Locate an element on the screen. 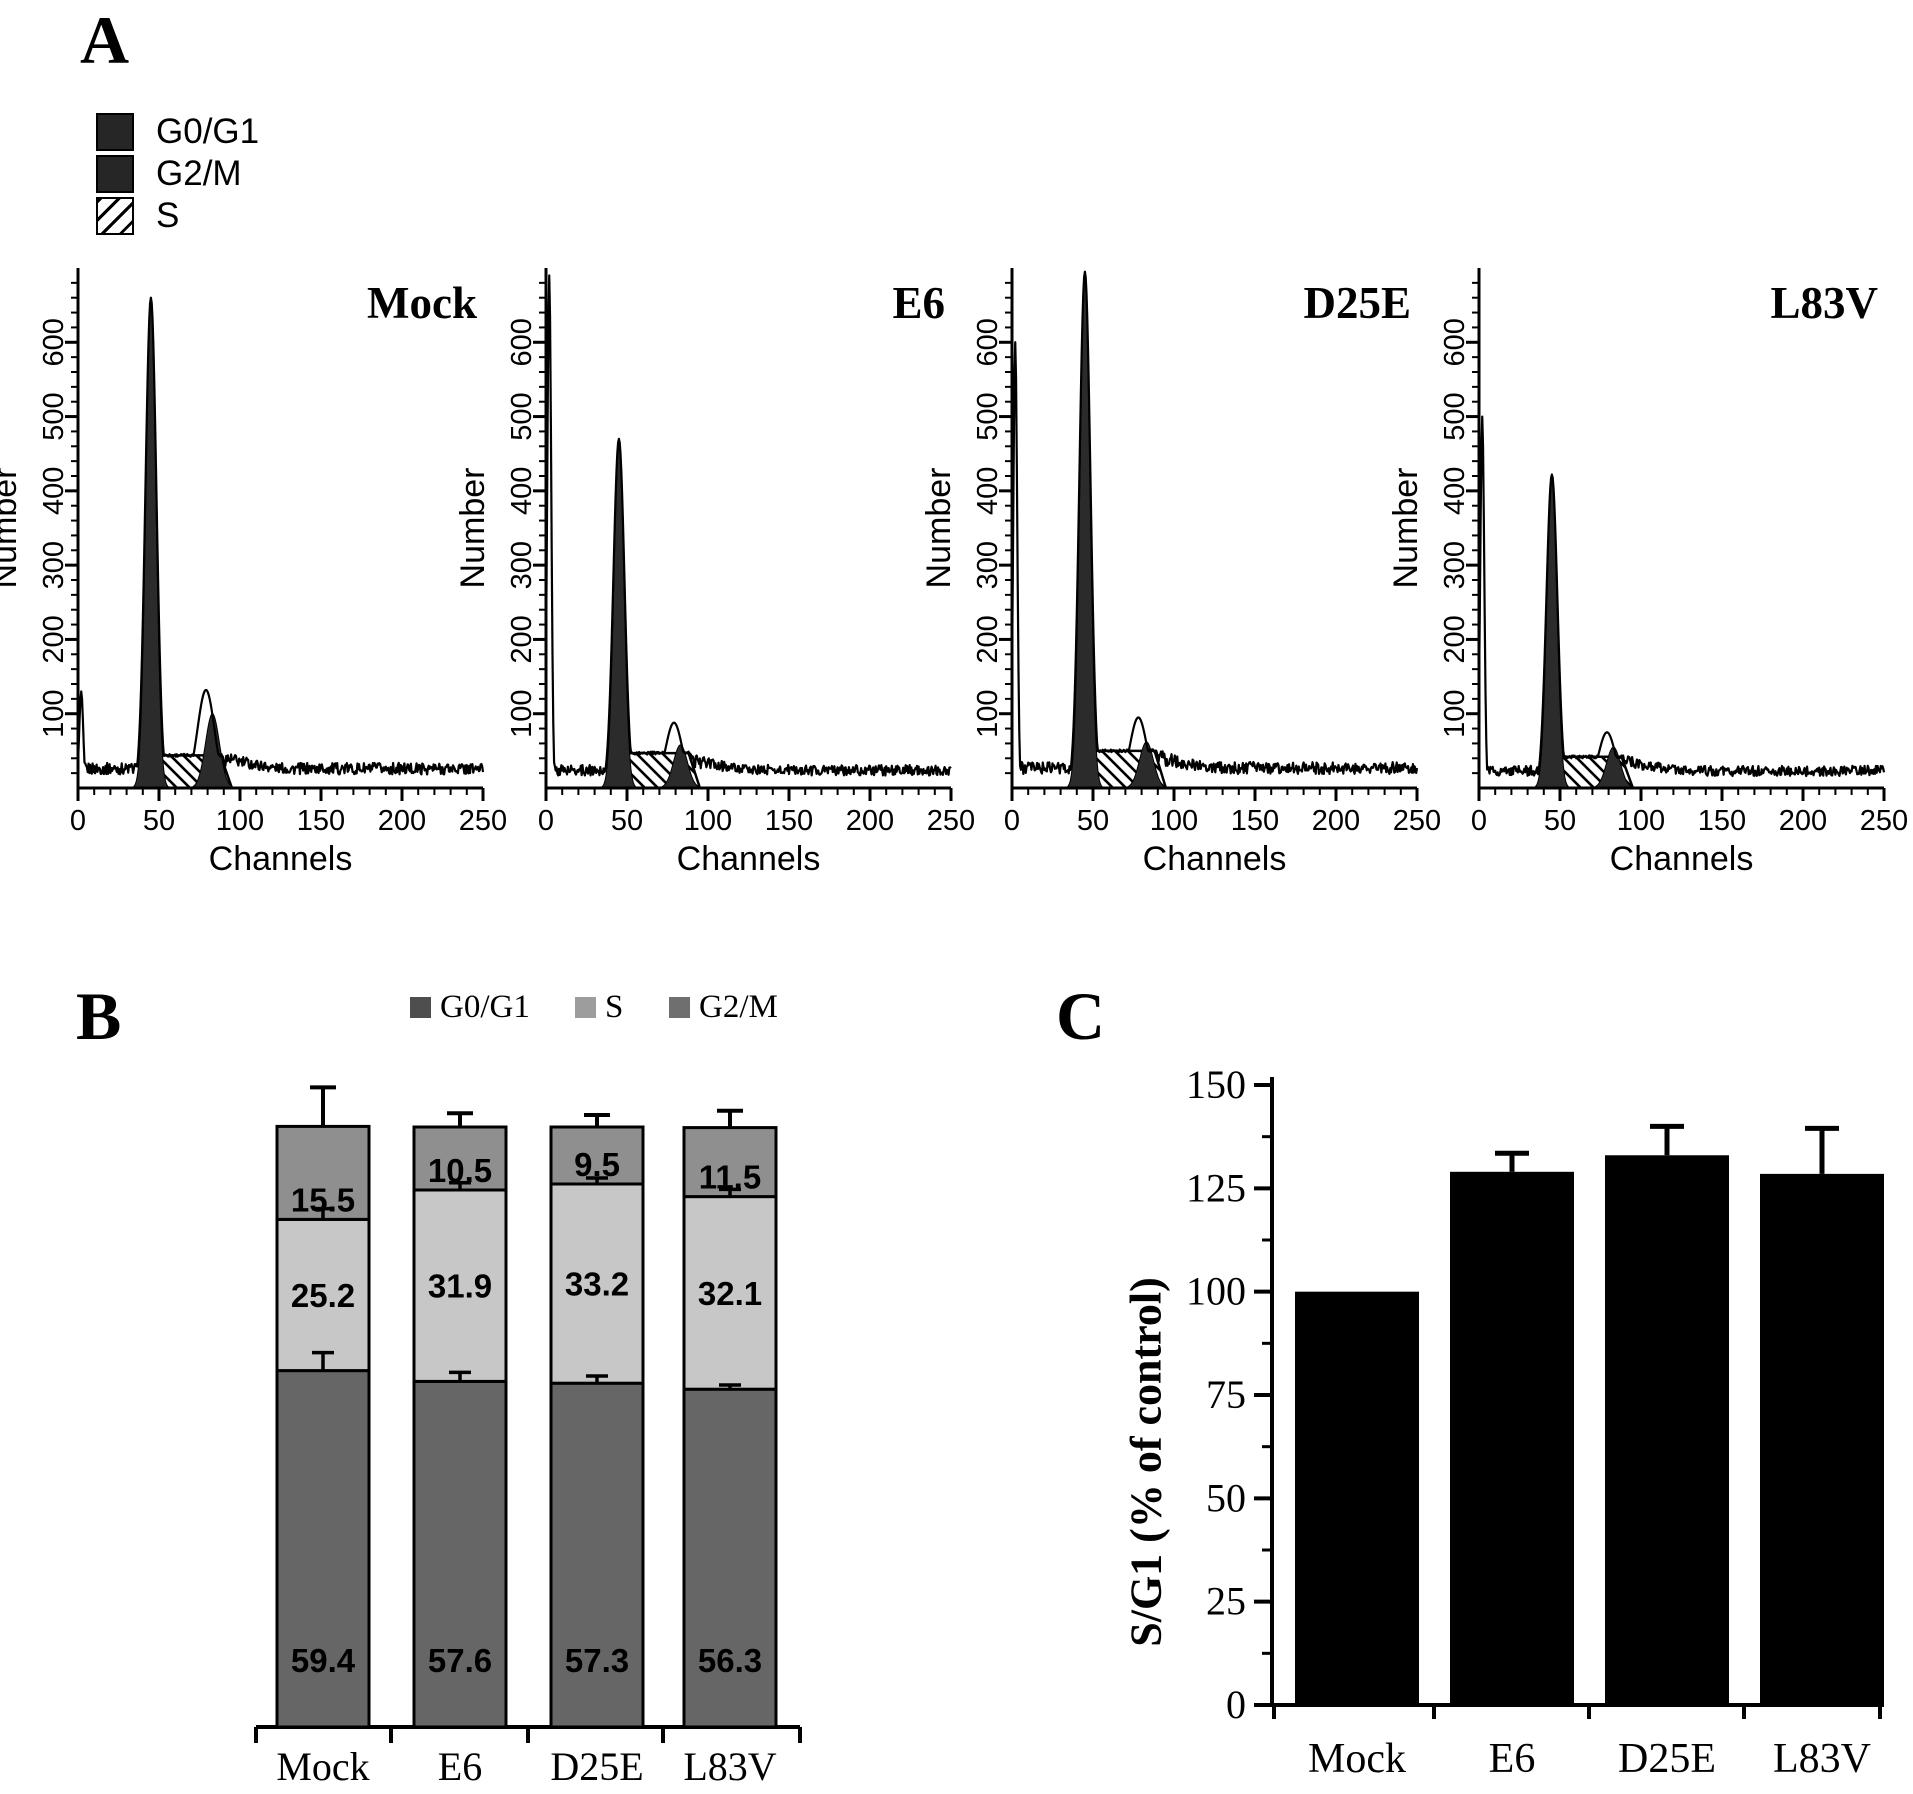  g2m-solid-swatch-icon is located at coordinates (115, 174).